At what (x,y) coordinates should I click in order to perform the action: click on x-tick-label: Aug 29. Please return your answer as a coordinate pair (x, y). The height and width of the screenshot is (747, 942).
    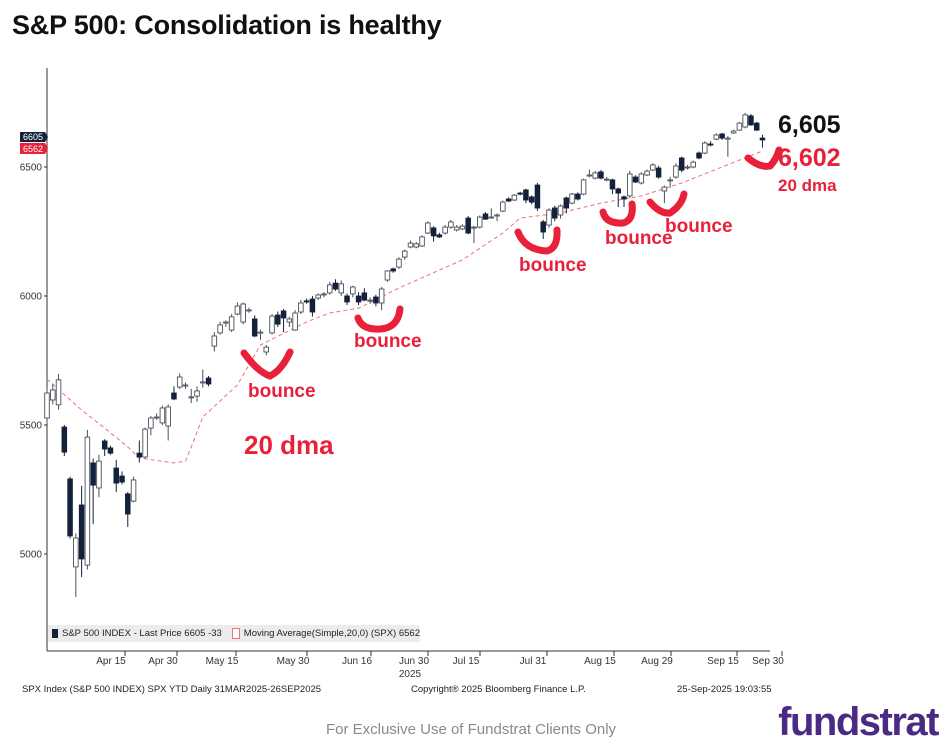
    Looking at the image, I should click on (657, 661).